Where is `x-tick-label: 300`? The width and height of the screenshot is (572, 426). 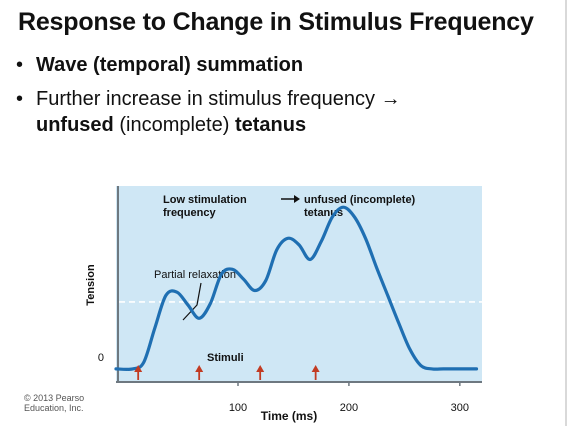 x-tick-label: 300 is located at coordinates (460, 408).